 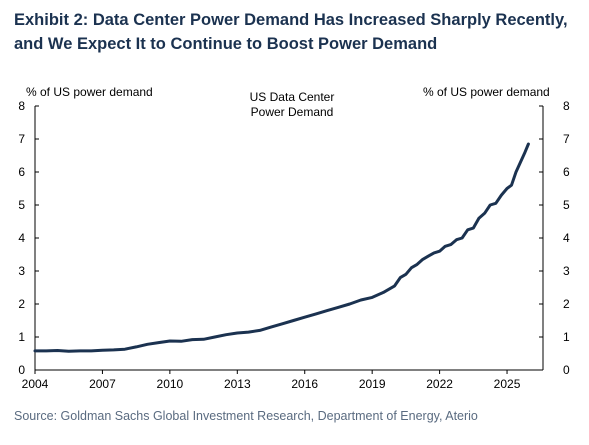 I want to click on y-tick-label-left: 3, so click(x=21, y=271).